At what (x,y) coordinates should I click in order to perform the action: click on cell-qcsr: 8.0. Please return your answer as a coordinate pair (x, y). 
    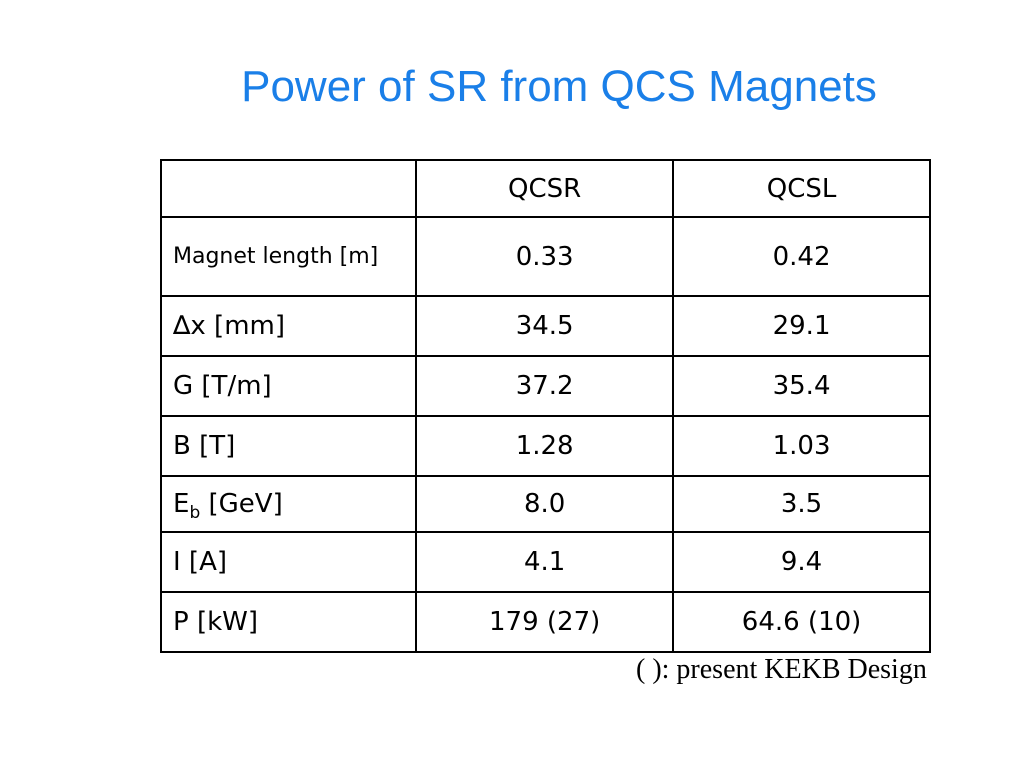
    Looking at the image, I should click on (545, 504).